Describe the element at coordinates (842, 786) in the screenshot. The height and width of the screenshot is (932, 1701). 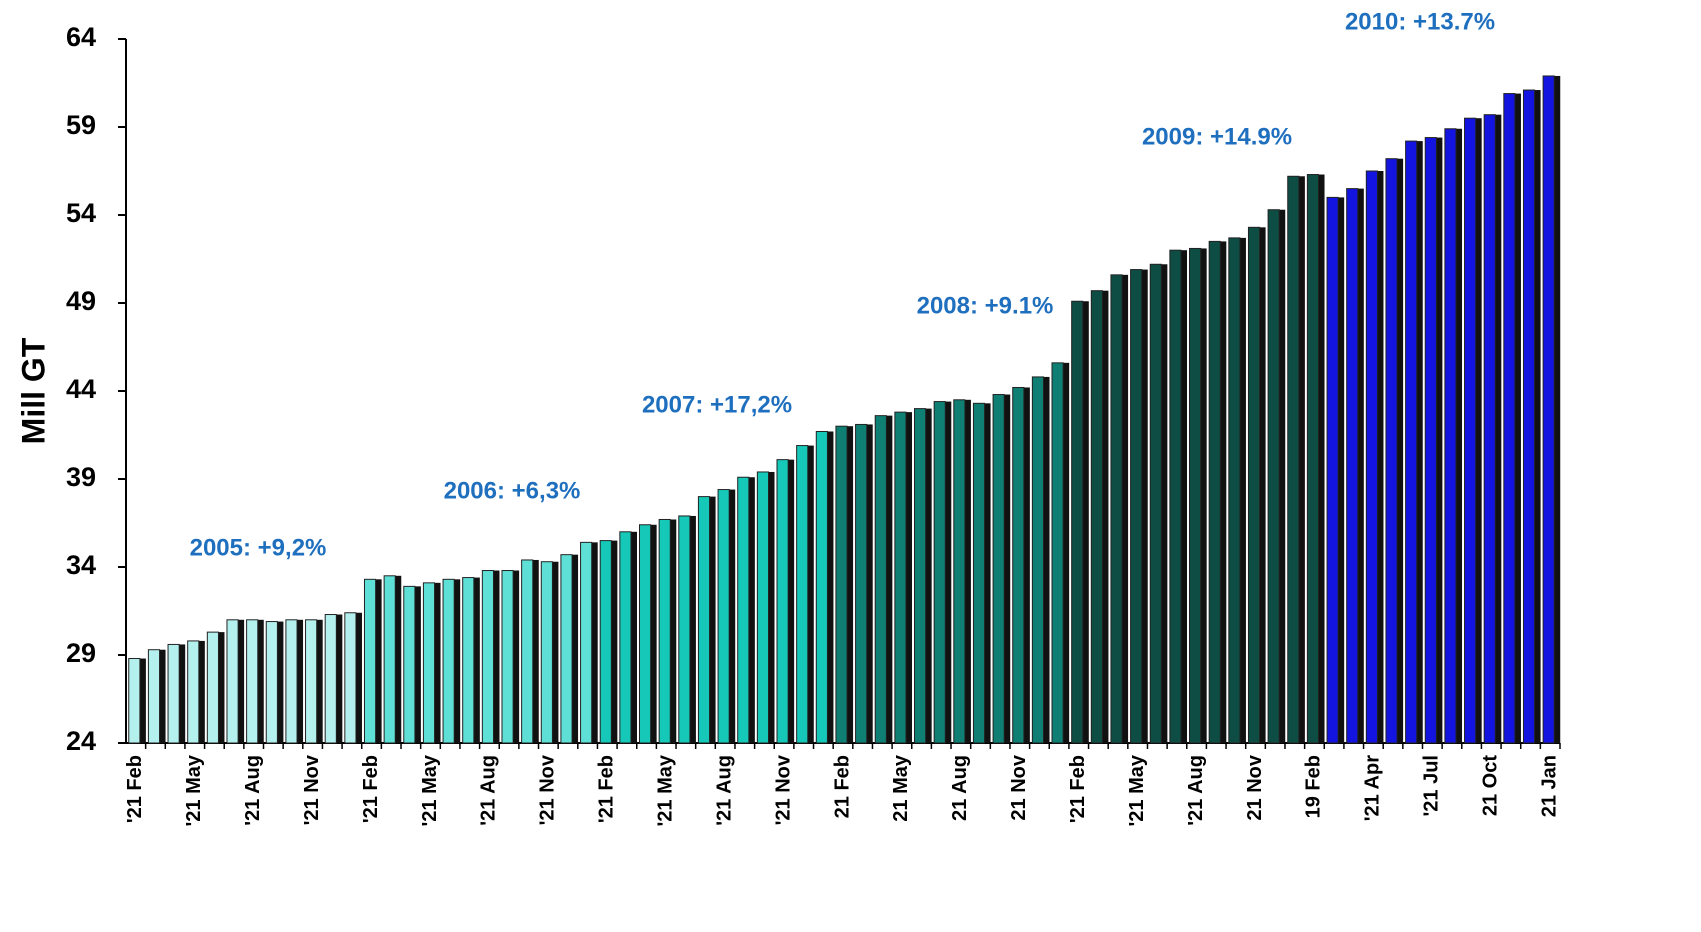
I see `x-tick-label: 21 Feb` at that location.